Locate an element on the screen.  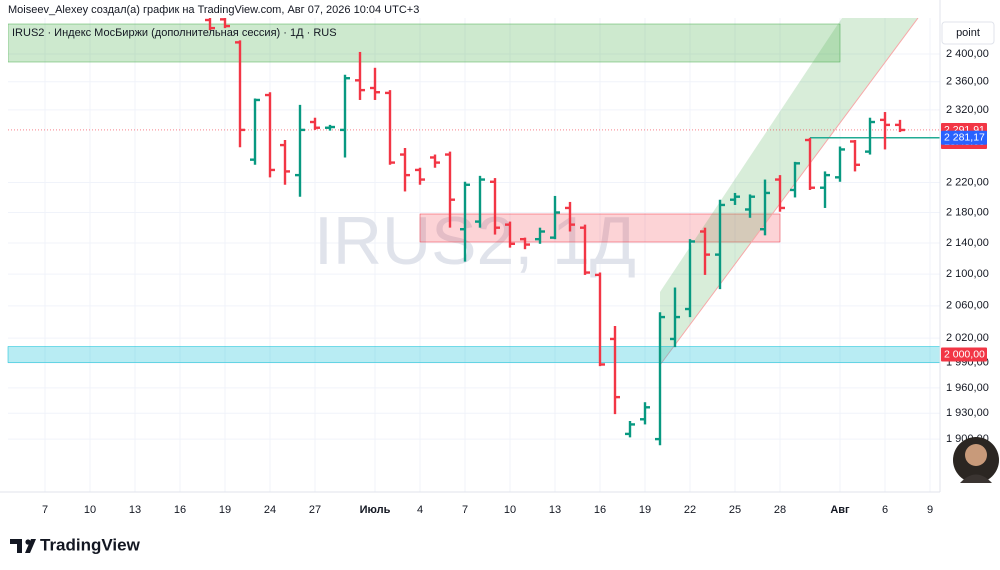
y-tick-label: 2 180,00 is located at coordinates (967, 212).